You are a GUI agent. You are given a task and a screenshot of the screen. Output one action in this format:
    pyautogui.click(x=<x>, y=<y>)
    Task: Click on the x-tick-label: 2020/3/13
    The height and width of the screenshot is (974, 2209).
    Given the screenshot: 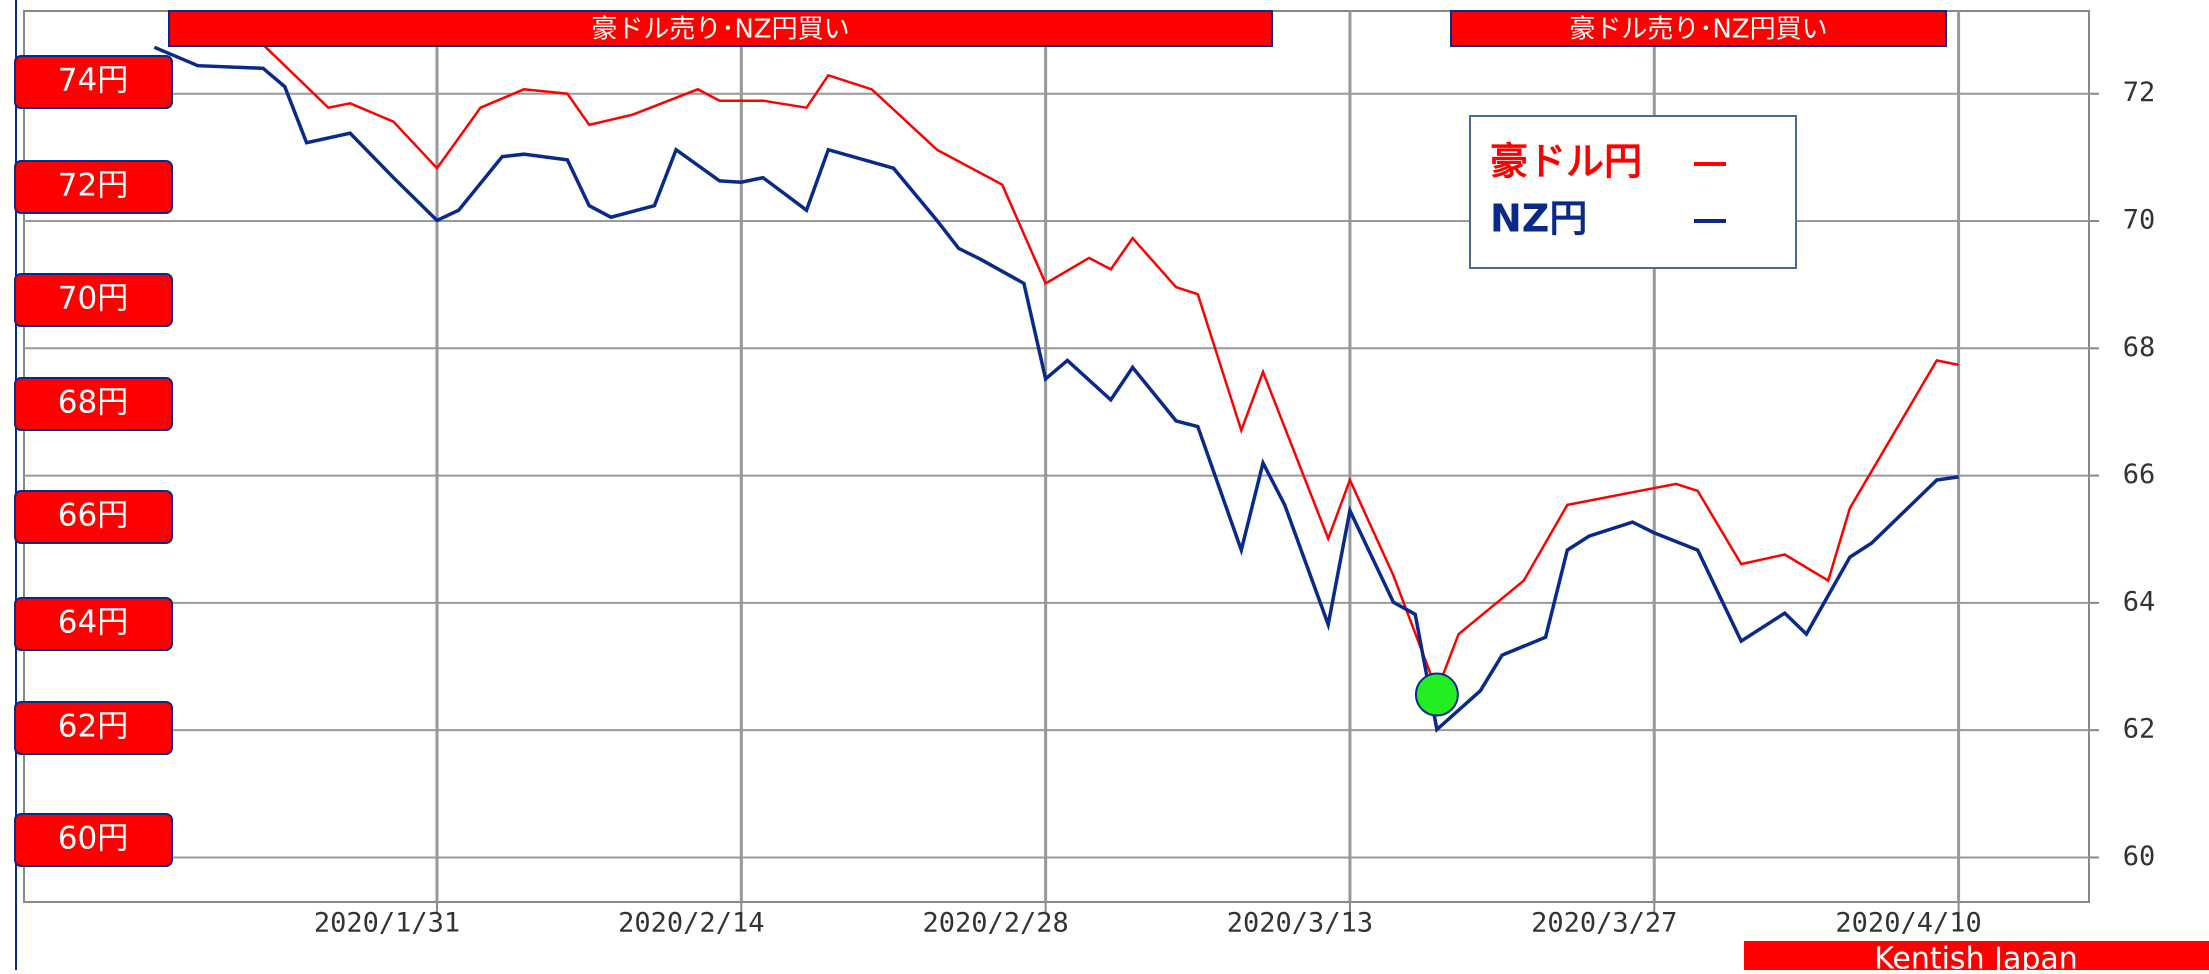 What is the action you would take?
    pyautogui.click(x=1300, y=923)
    